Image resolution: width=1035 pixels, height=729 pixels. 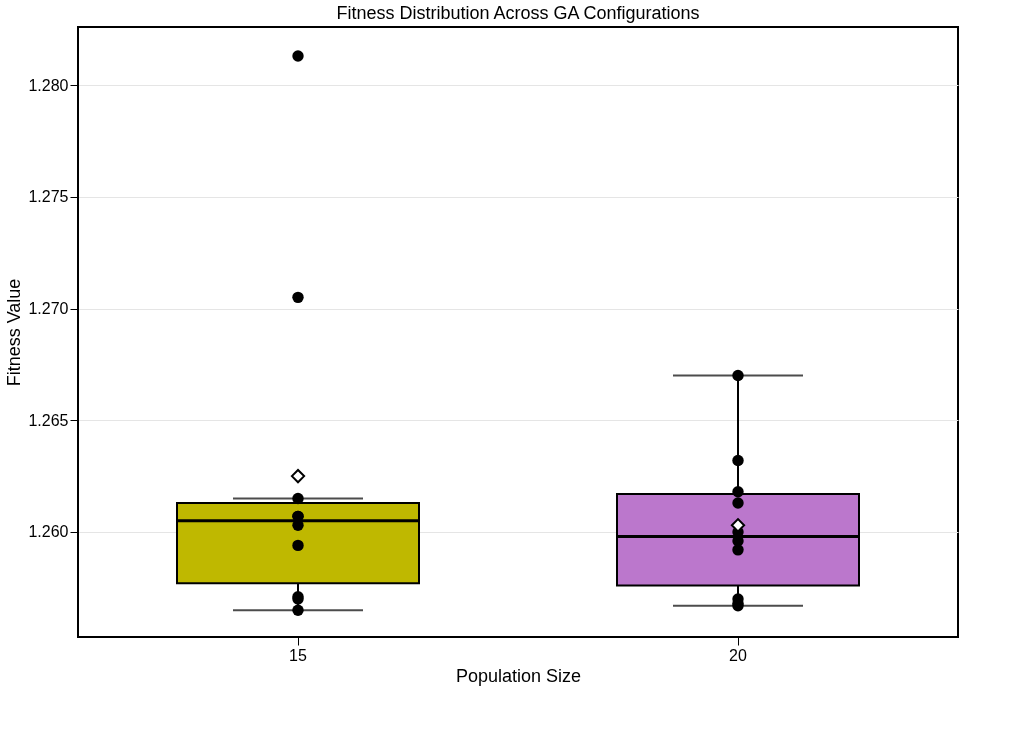 What do you see at coordinates (518, 675) in the screenshot?
I see `x-axis-title: Population Size` at bounding box center [518, 675].